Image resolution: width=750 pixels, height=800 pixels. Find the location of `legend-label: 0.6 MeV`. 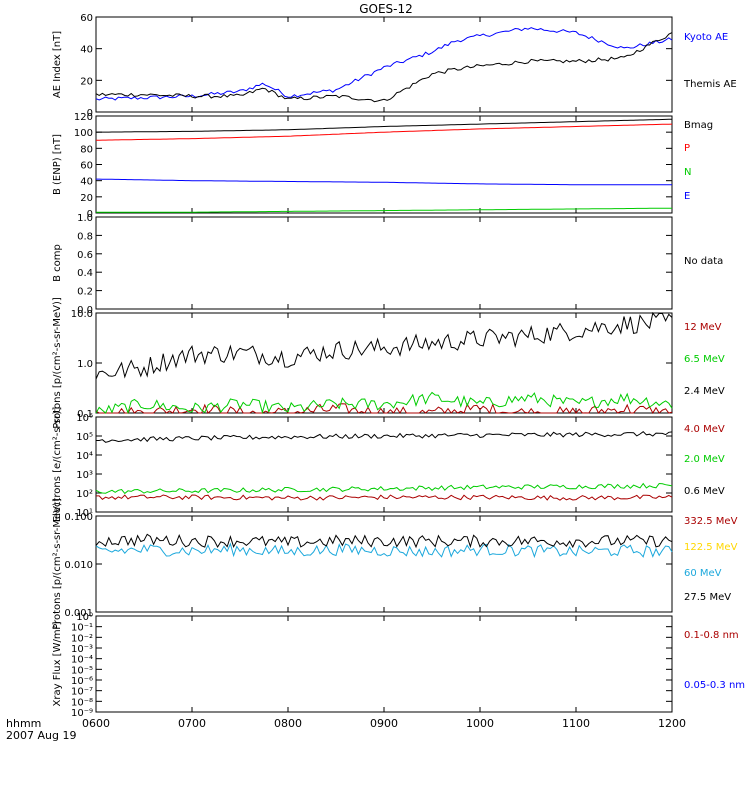

legend-label: 0.6 MeV is located at coordinates (704, 491).